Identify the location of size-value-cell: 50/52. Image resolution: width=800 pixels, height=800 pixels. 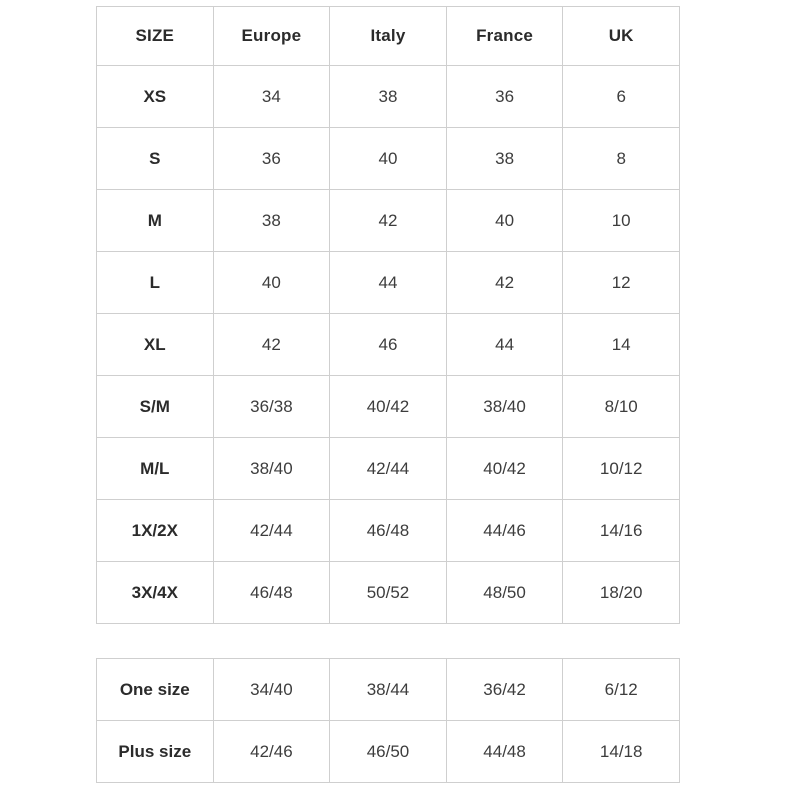
(388, 592).